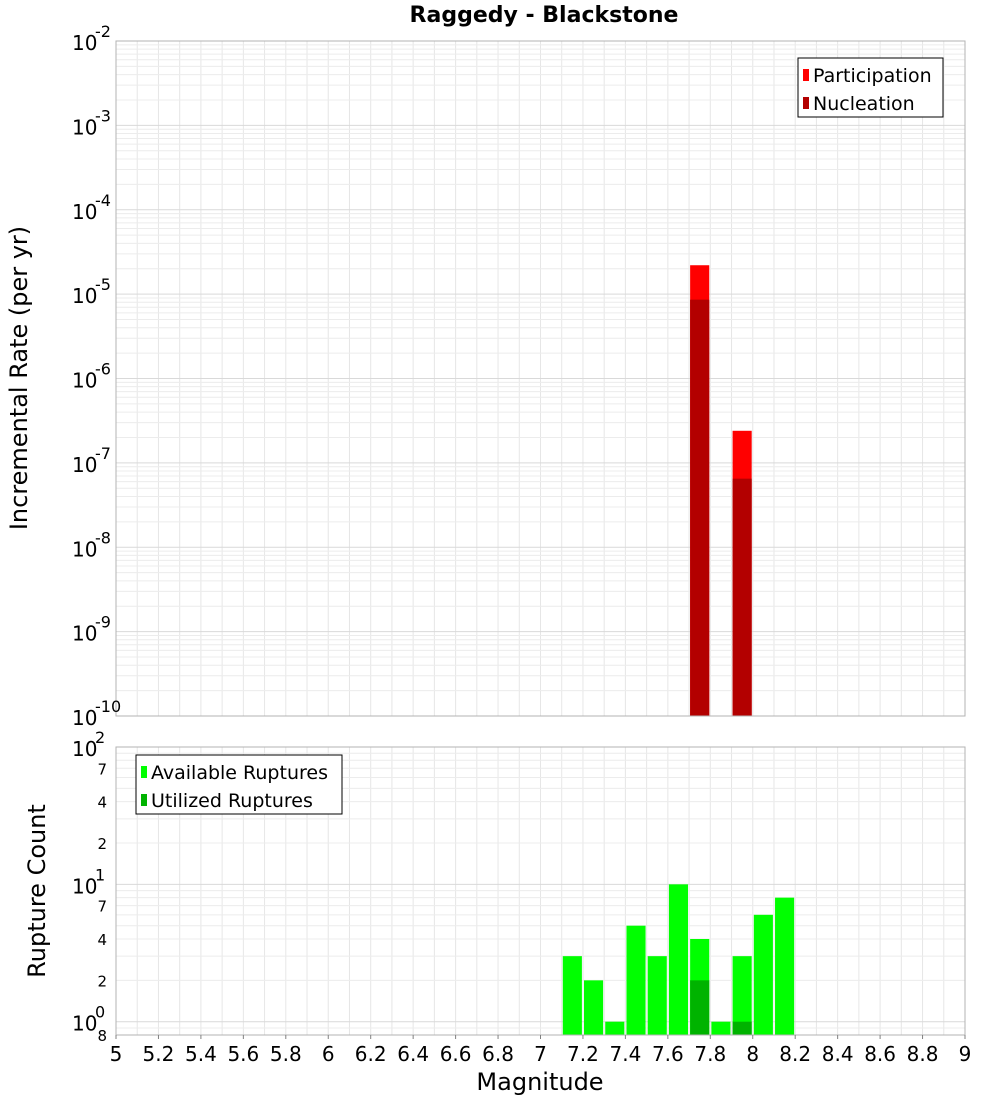 This screenshot has width=1000, height=1100. I want to click on rate-legend-label: Nucleation, so click(864, 104).